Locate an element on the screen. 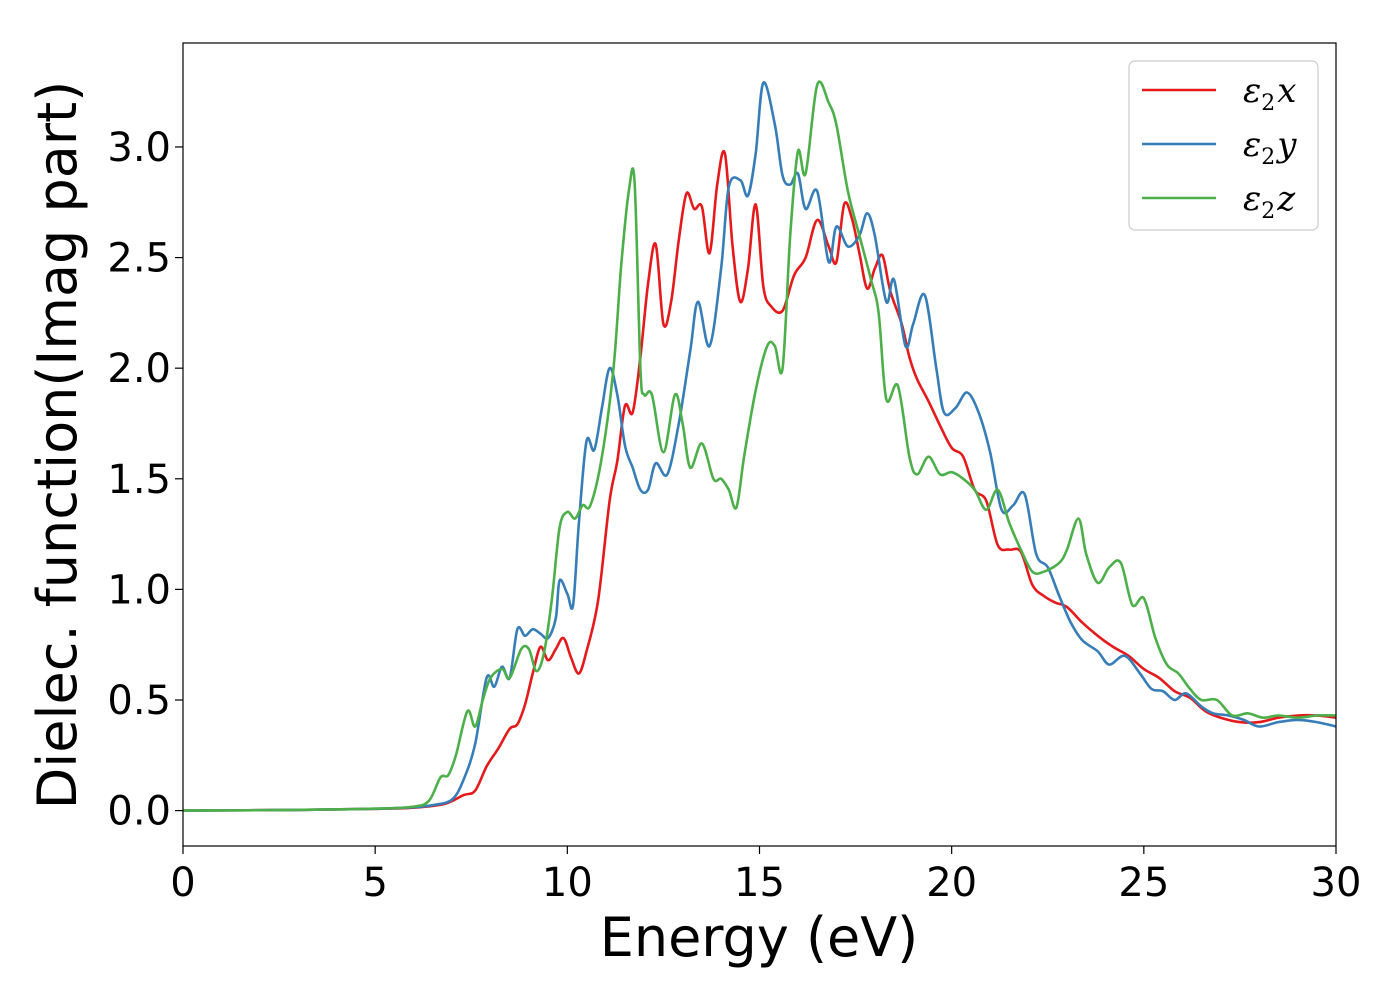 The image size is (1400, 1000). y-tick-label: 0.0 is located at coordinates (139, 812).